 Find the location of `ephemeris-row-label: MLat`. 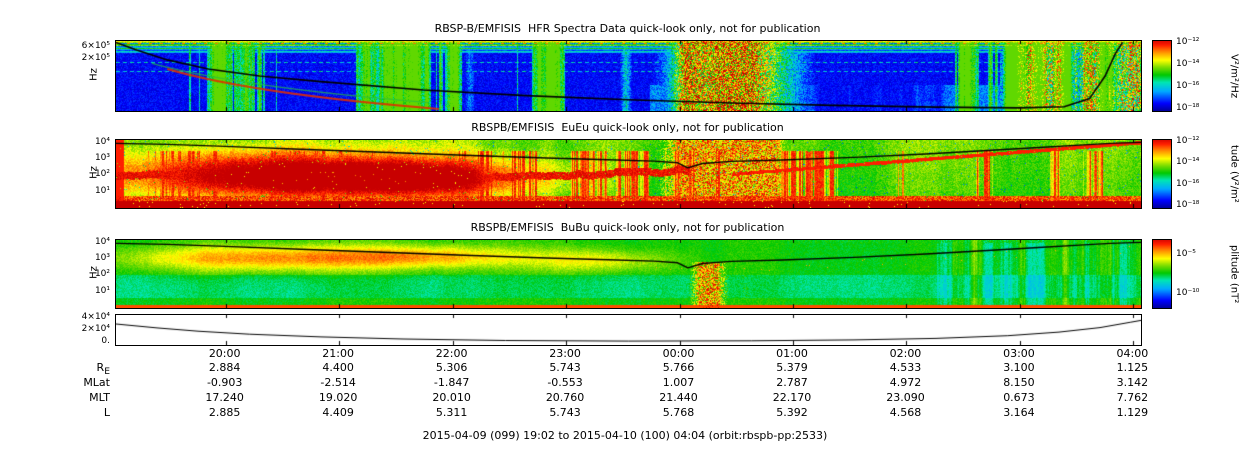

ephemeris-row-label: MLat is located at coordinates (96, 382).